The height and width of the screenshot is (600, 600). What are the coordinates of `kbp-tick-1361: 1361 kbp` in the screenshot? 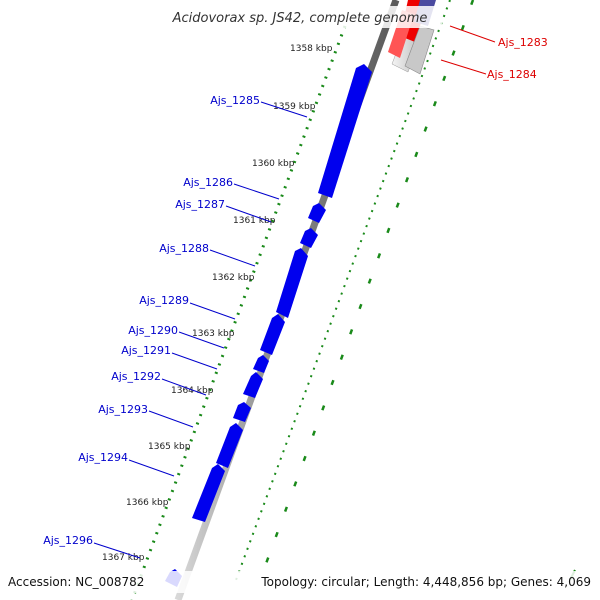 It's located at (254, 221).